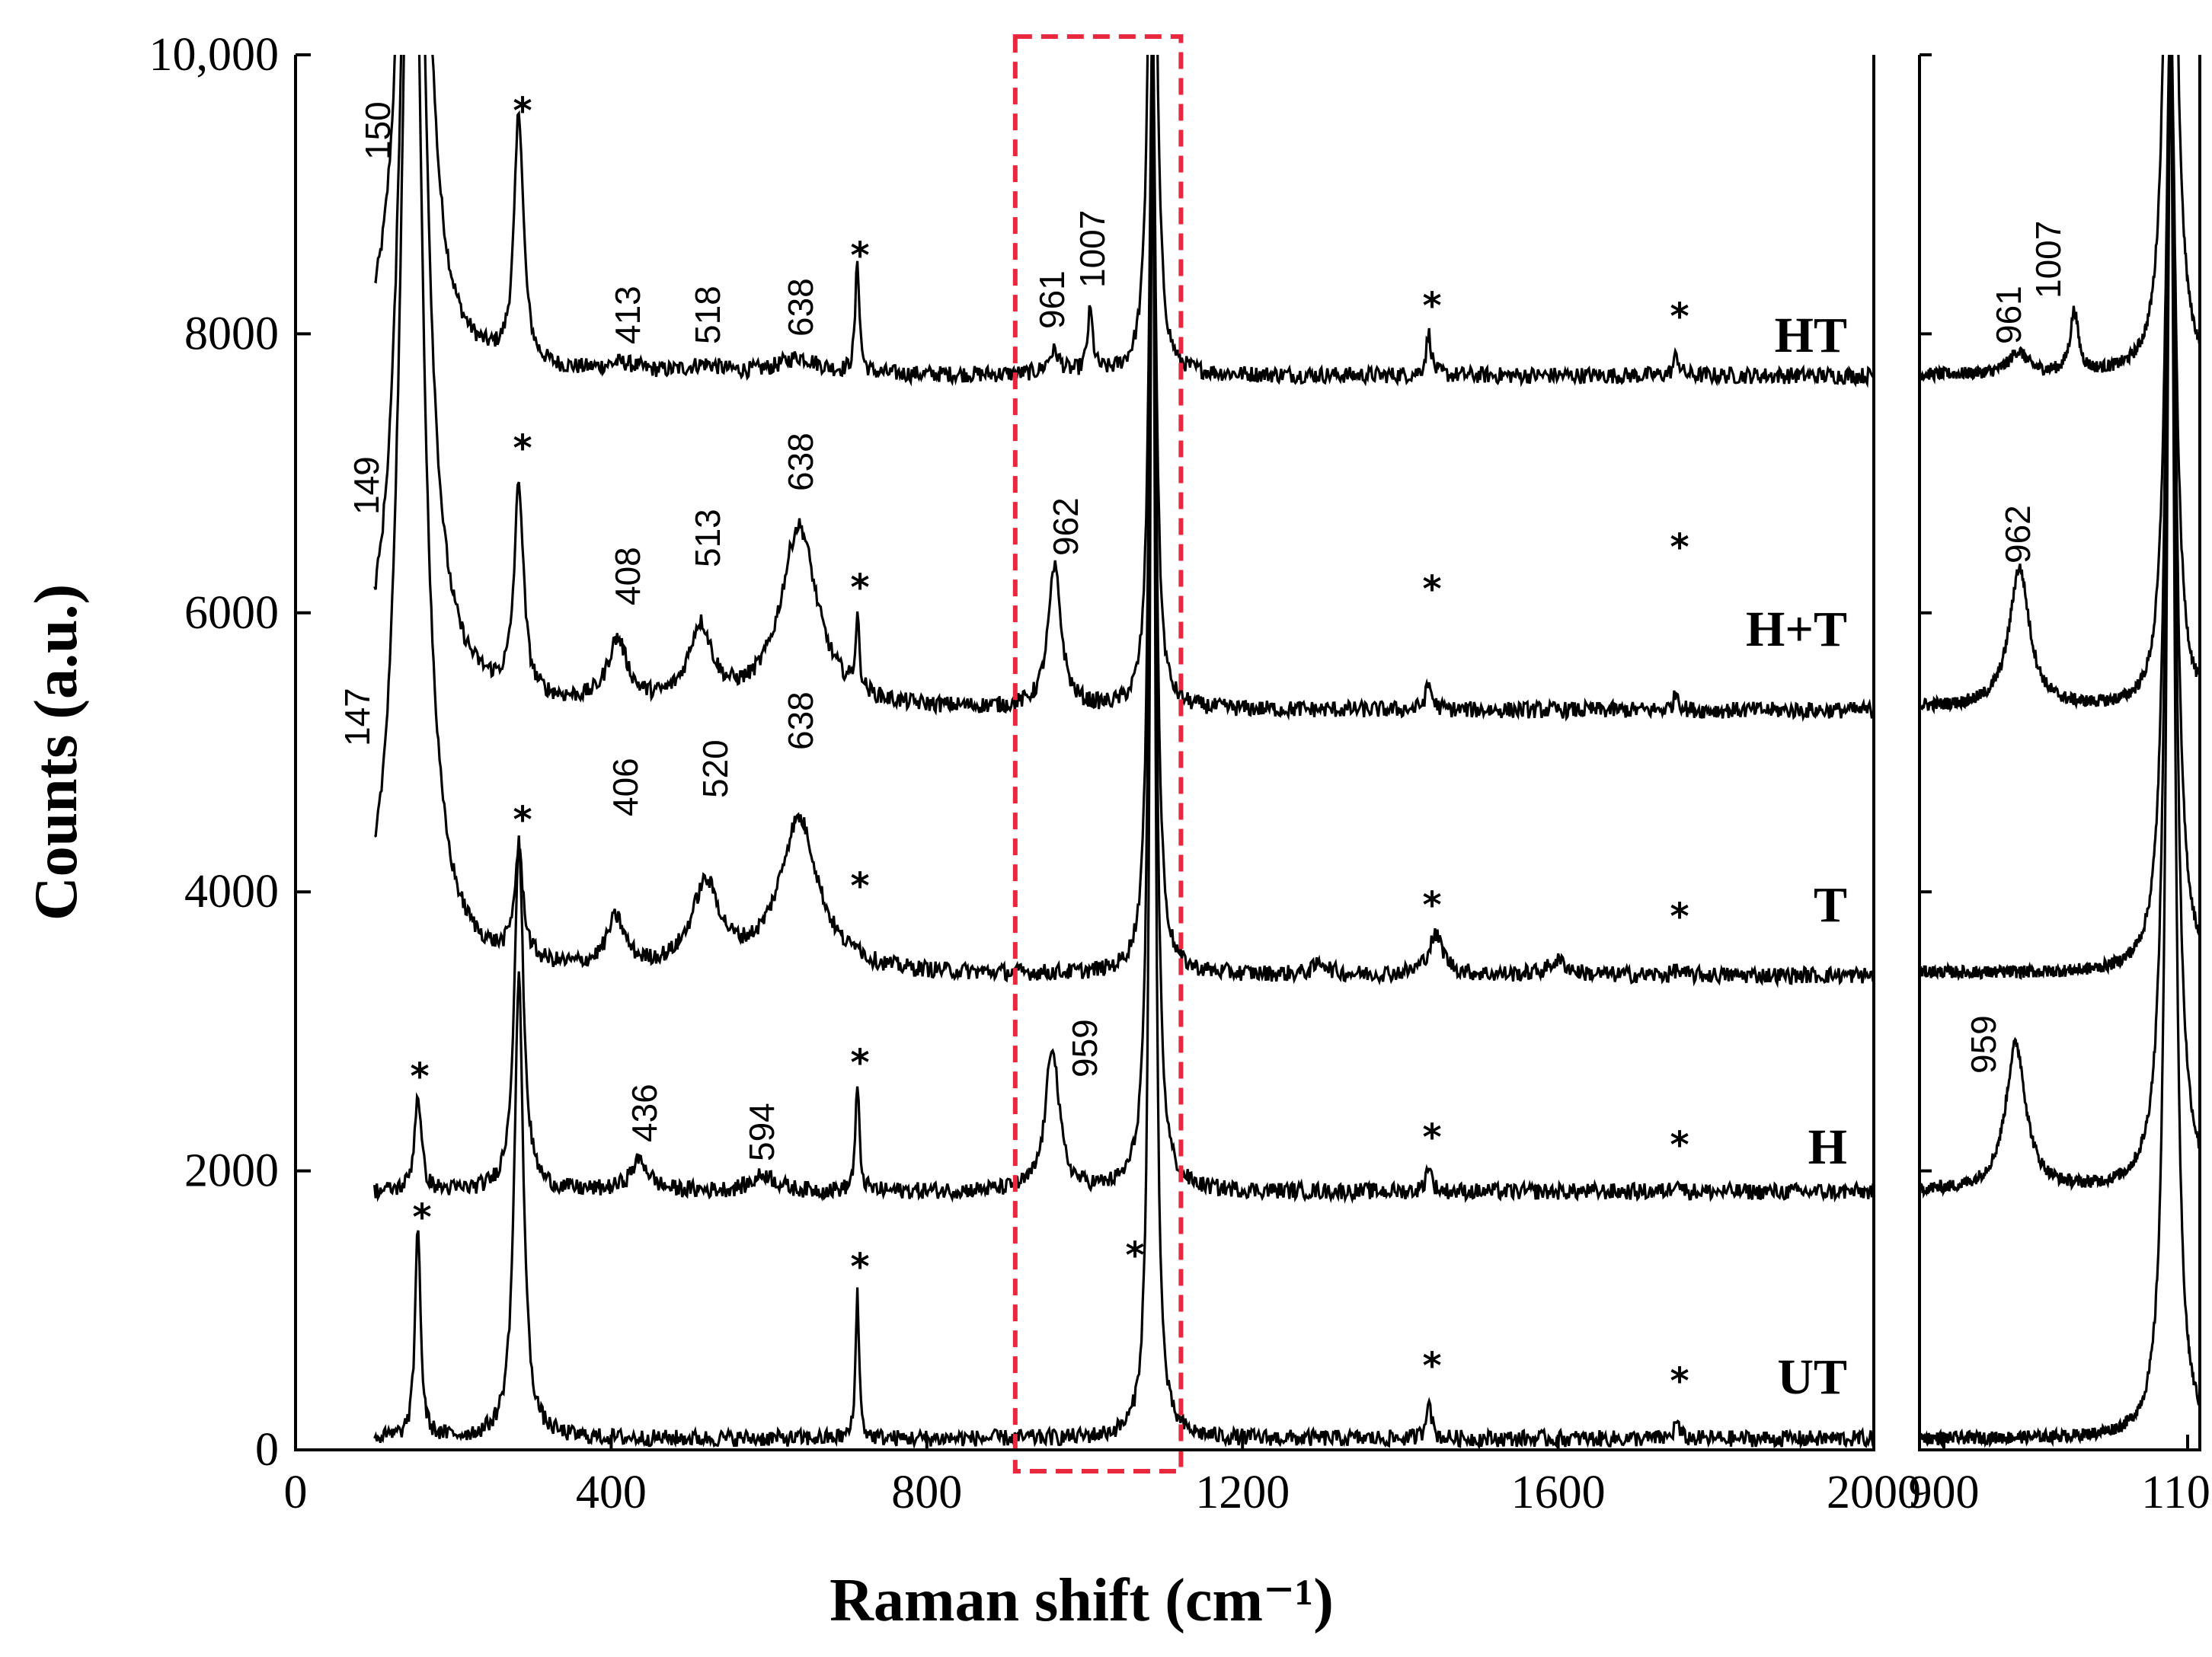 This screenshot has height=1657, width=2212. Describe the element at coordinates (1052, 299) in the screenshot. I see `peak-label: 961` at that location.